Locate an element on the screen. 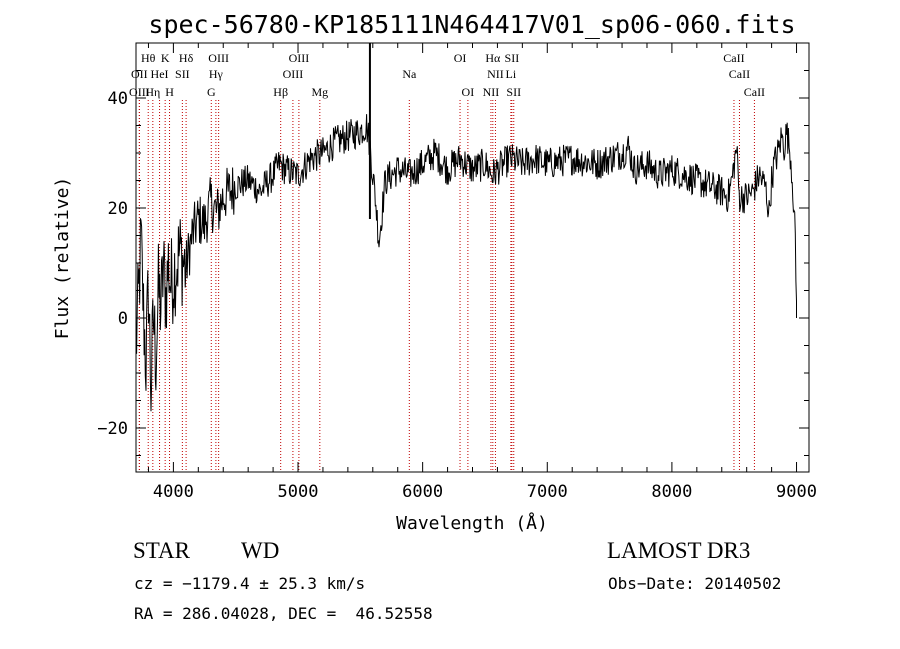  spectral-line-label: Na is located at coordinates (409, 74).